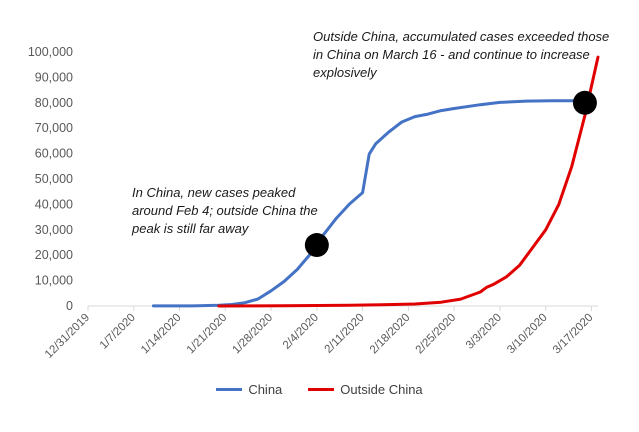  What do you see at coordinates (54, 103) in the screenshot?
I see `y-tick-label: 80,000` at bounding box center [54, 103].